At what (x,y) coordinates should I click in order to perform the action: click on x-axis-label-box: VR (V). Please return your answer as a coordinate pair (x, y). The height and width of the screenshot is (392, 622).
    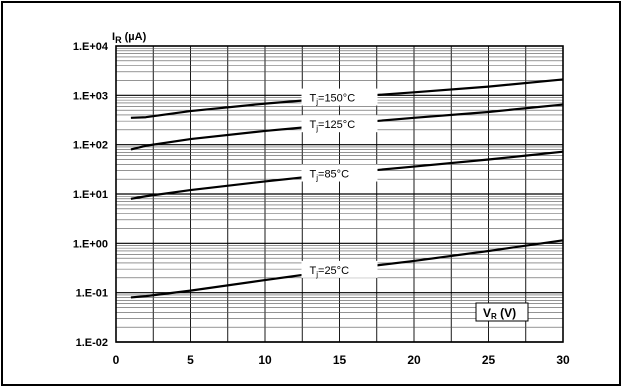
    Looking at the image, I should click on (502, 312).